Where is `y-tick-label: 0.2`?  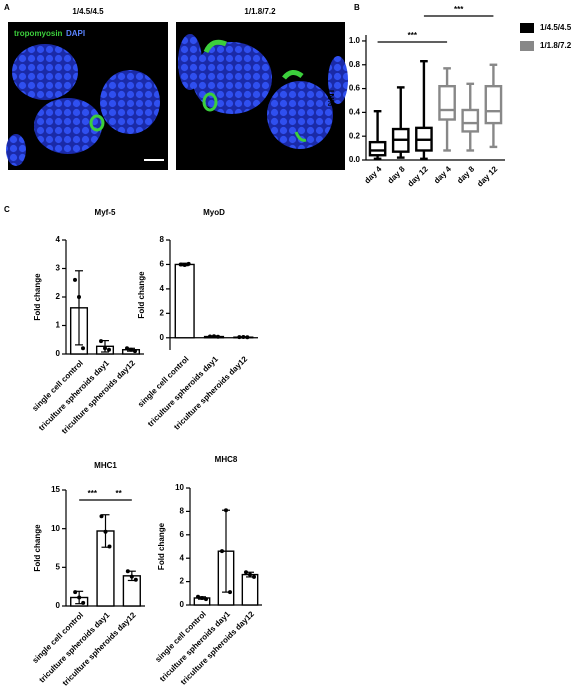 y-tick-label: 0.2 is located at coordinates (355, 135).